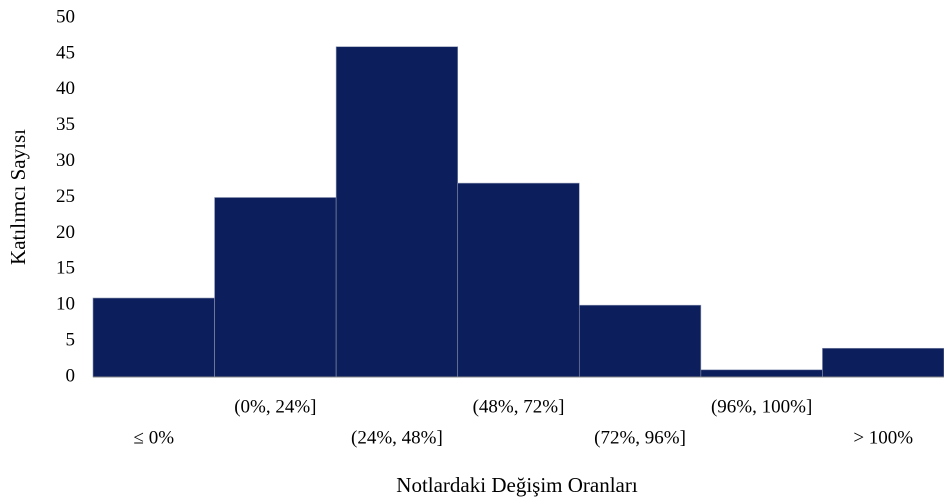 This screenshot has width=944, height=501. Describe the element at coordinates (65, 232) in the screenshot. I see `y-tick-label: 20` at that location.